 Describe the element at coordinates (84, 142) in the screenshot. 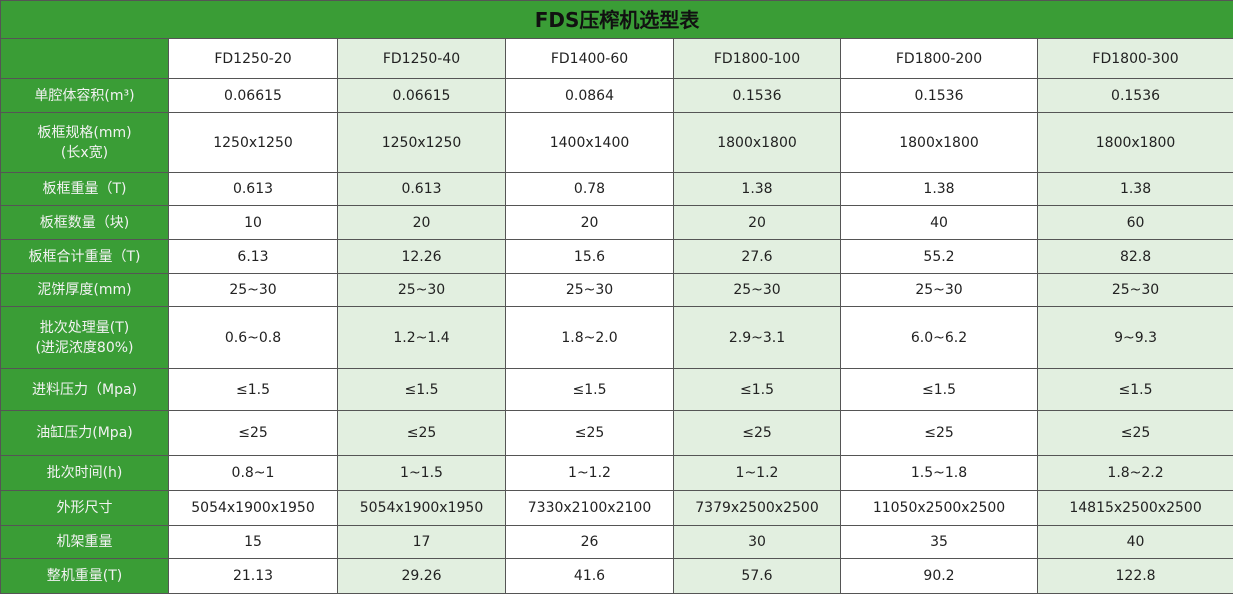

I see `row-label: 板框规格(mm) (长x宽)` at that location.